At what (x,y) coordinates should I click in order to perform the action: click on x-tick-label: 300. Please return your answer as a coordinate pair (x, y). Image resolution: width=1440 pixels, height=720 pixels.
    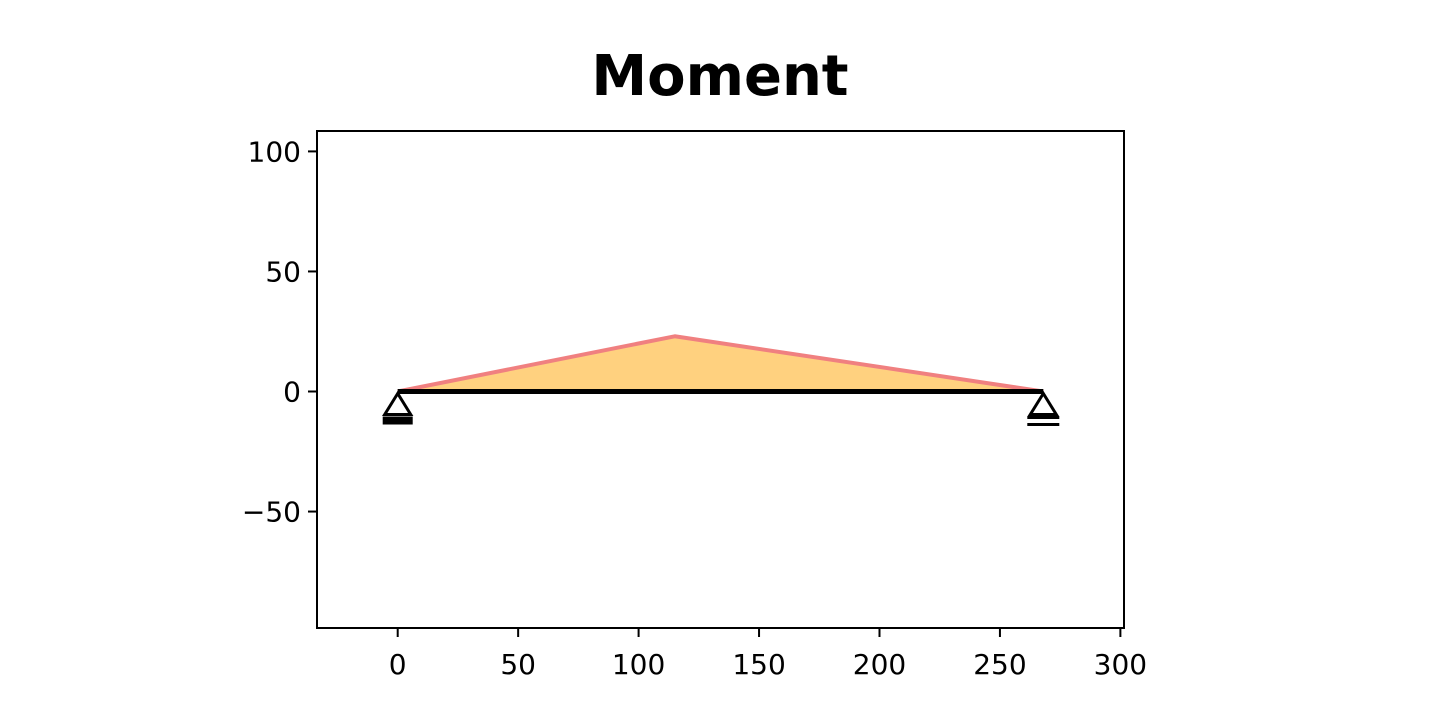
    Looking at the image, I should click on (1120, 664).